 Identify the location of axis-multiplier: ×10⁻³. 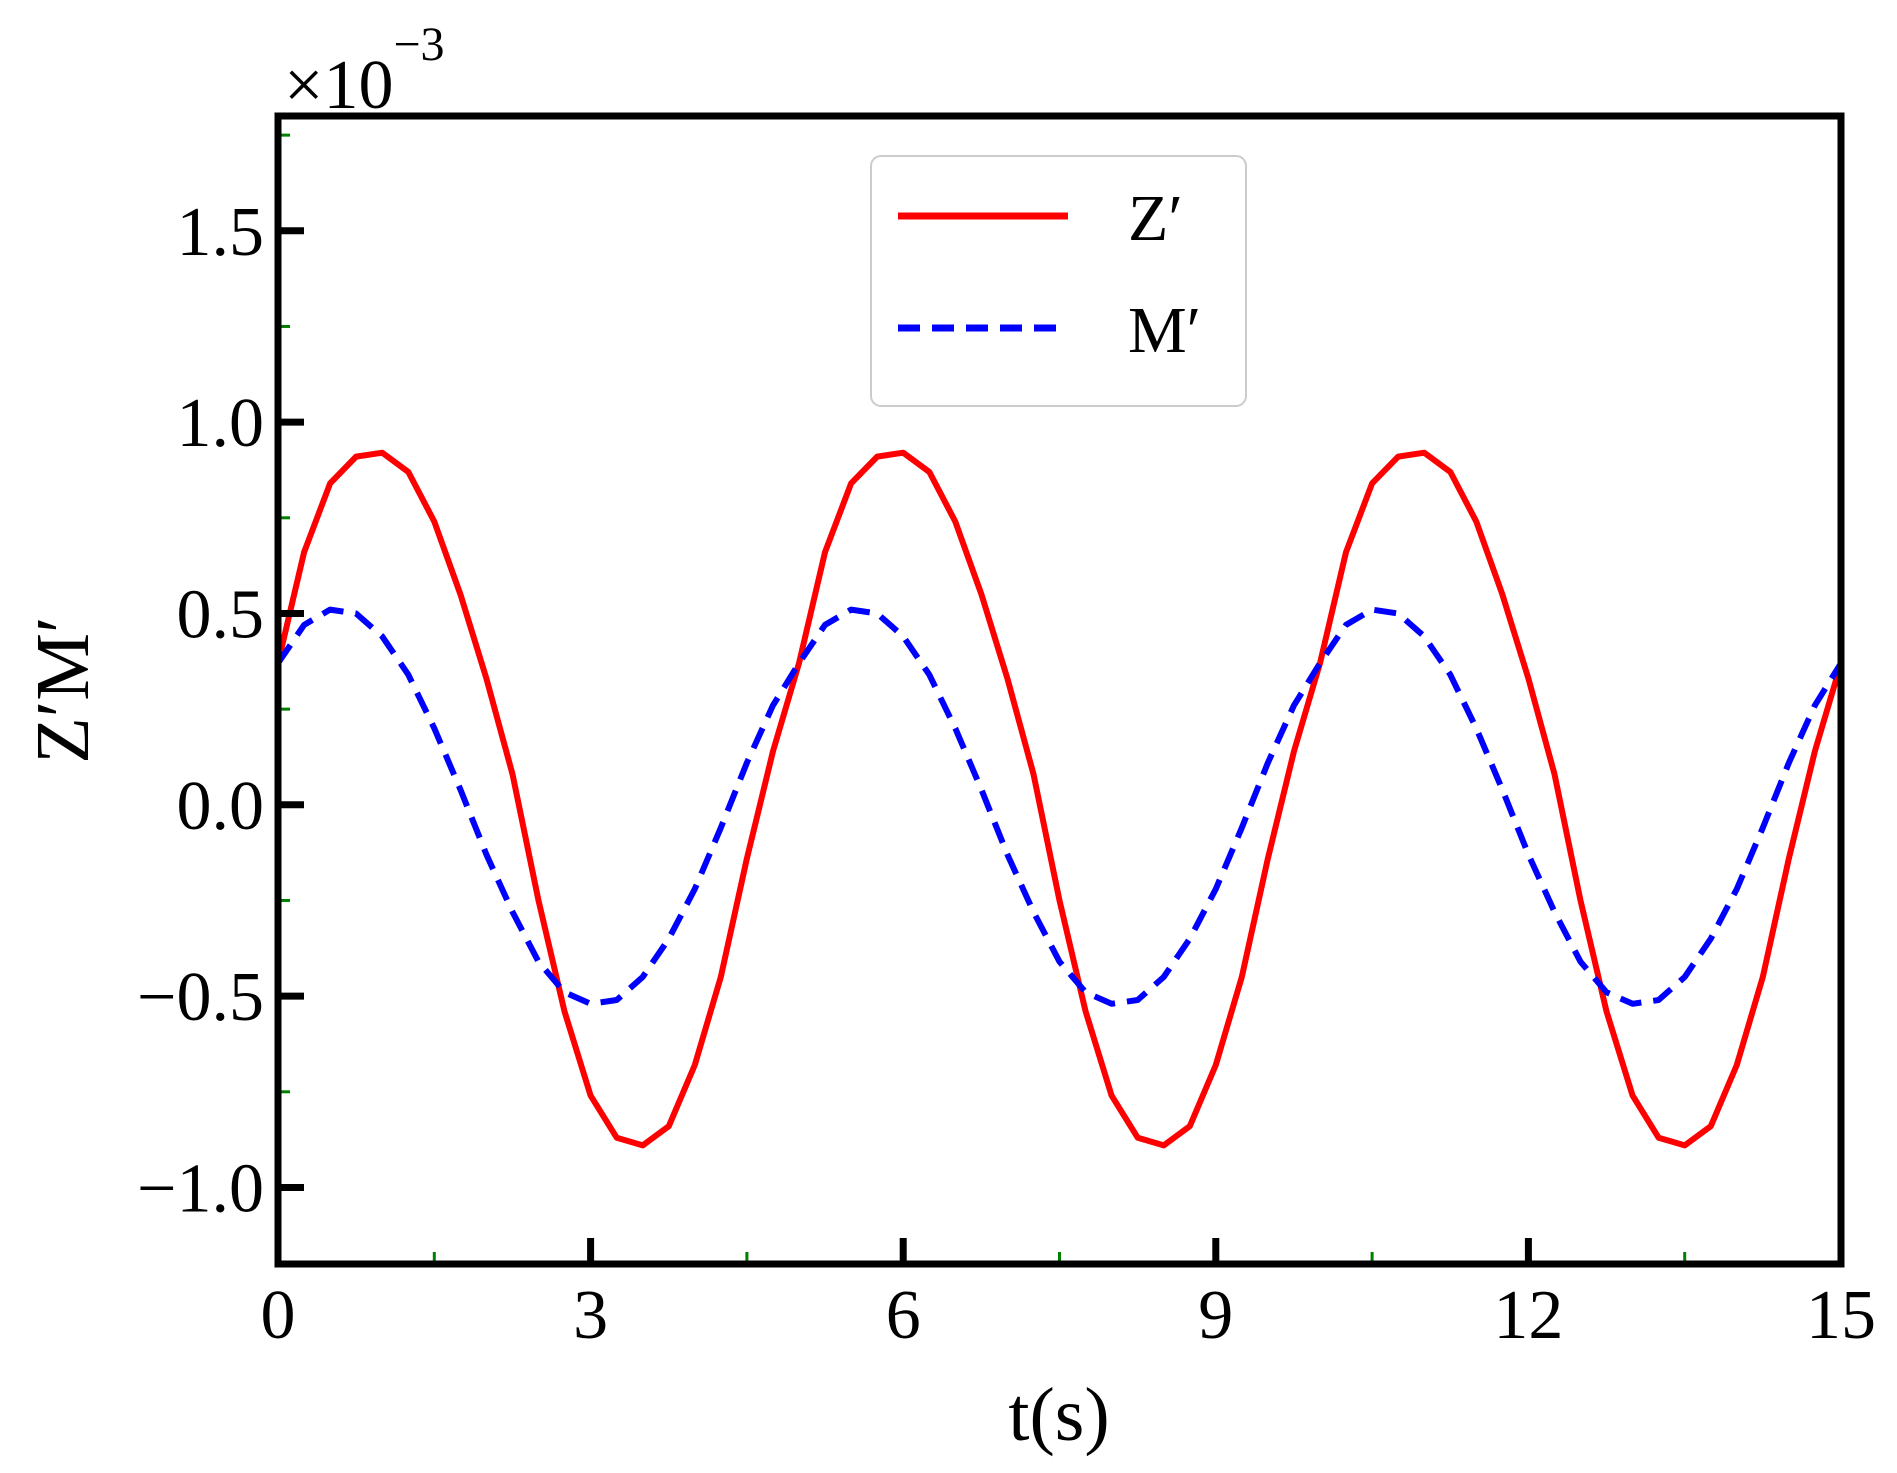
(364, 71).